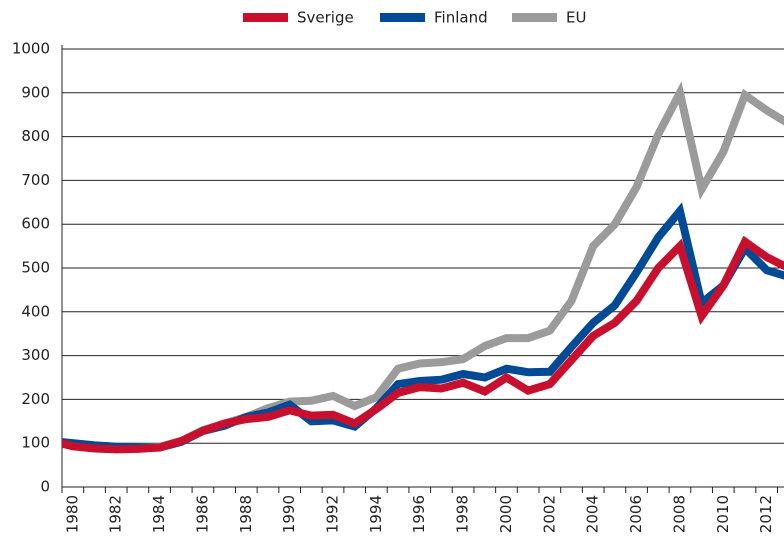  I want to click on x-tick-label: 1982, so click(116, 514).